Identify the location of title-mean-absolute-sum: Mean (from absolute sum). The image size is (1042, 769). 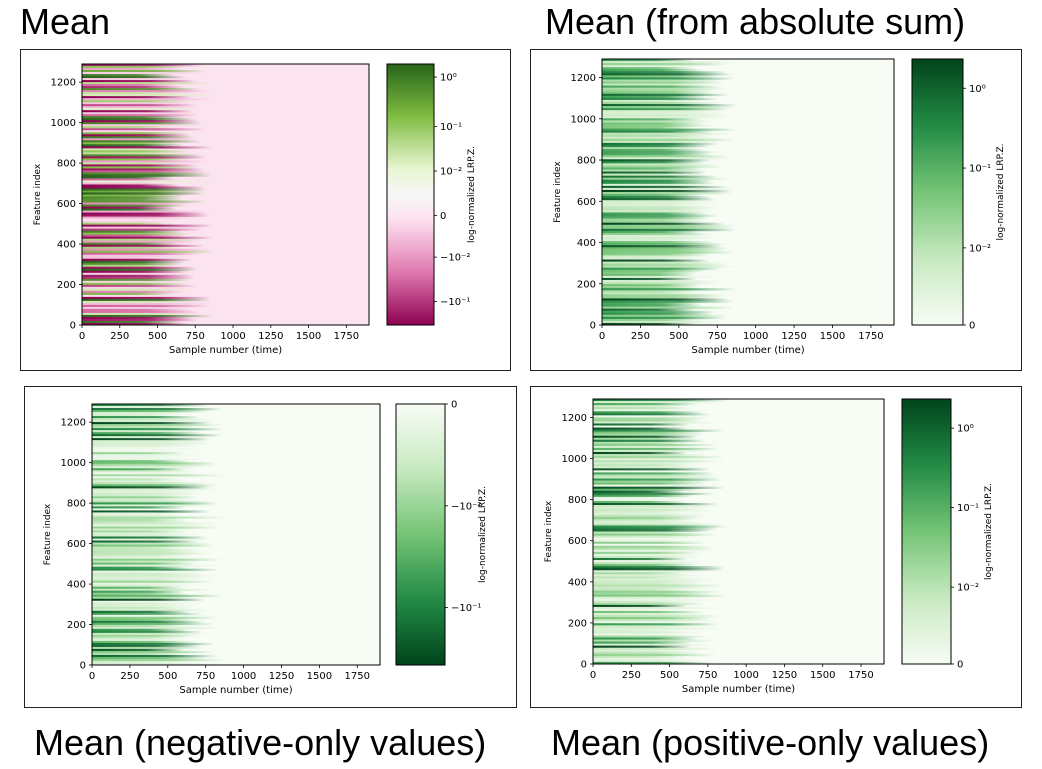
(755, 21).